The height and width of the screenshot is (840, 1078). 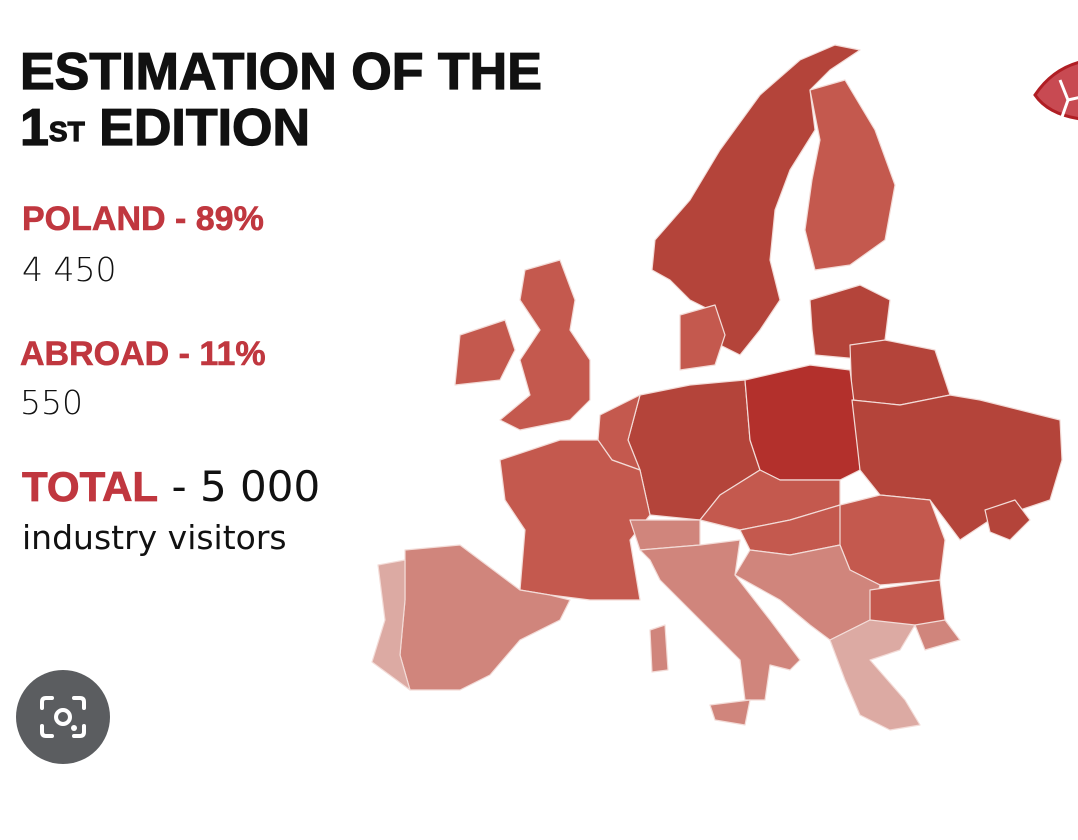 I want to click on country-denmark, so click(x=702, y=337).